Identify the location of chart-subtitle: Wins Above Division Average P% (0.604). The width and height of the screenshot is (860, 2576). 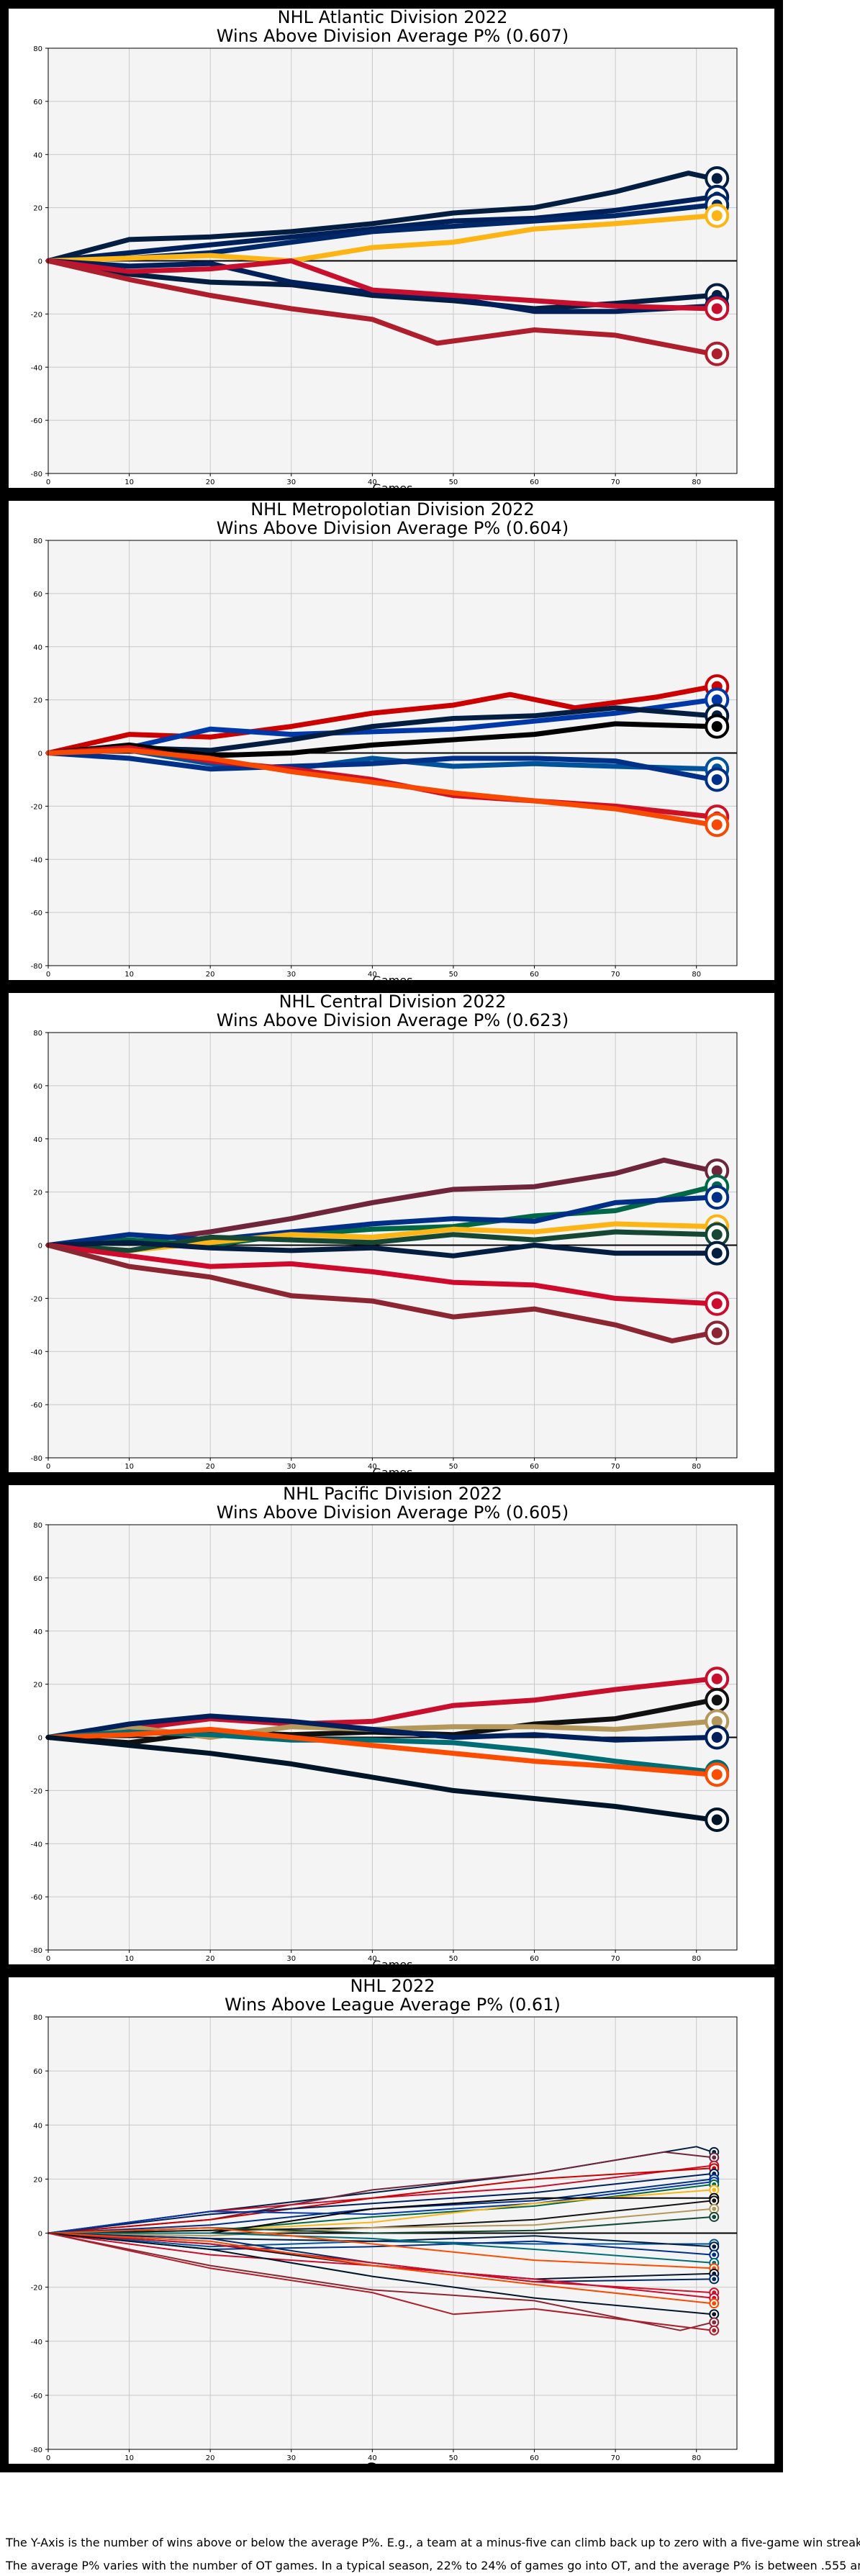
(393, 528).